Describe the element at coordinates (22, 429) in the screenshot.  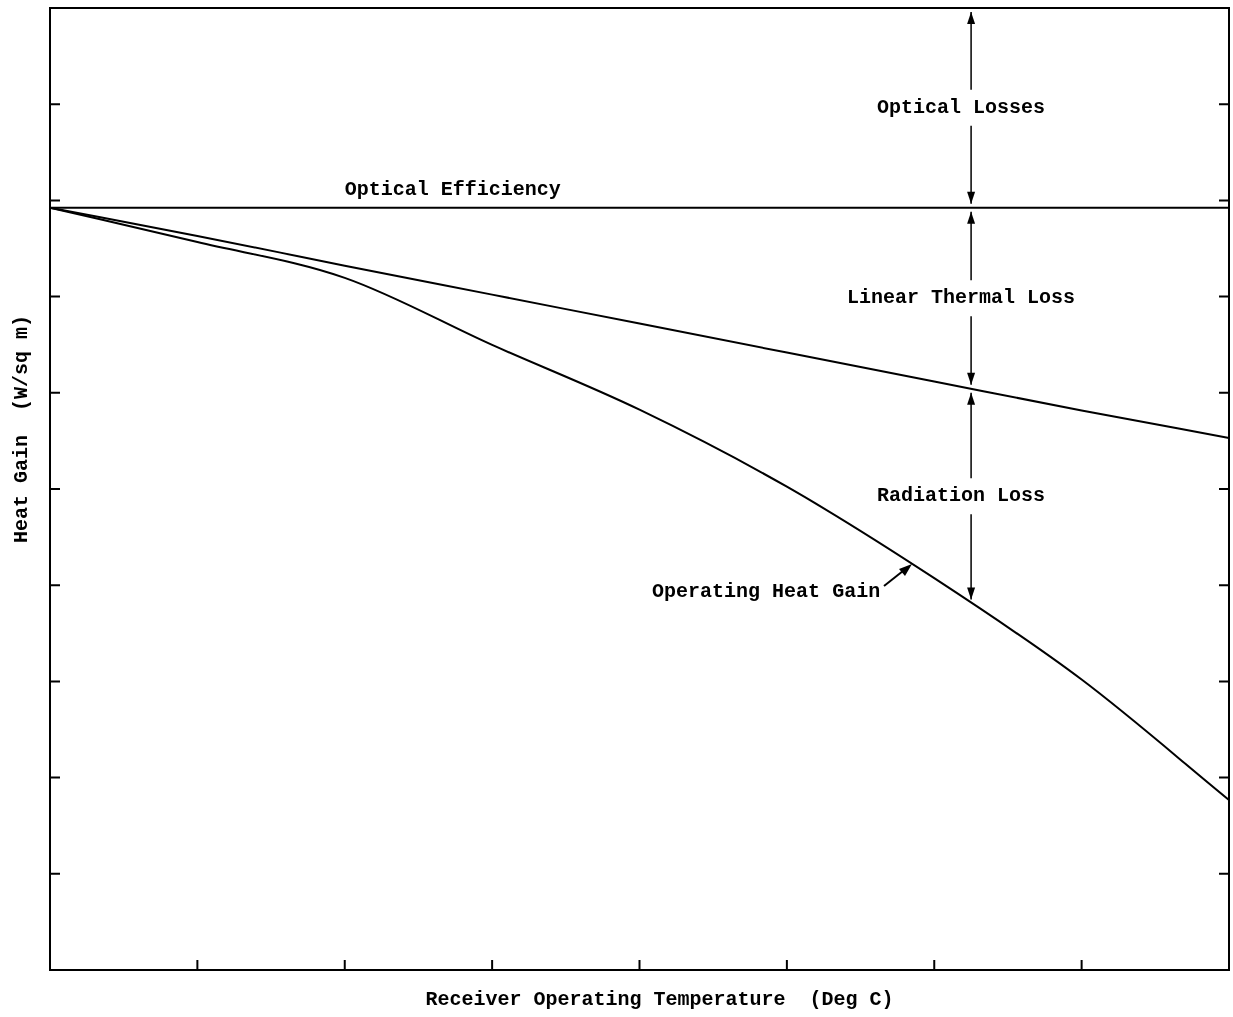
I see `y-axis-title: Heat Gain (W/sq m)` at that location.